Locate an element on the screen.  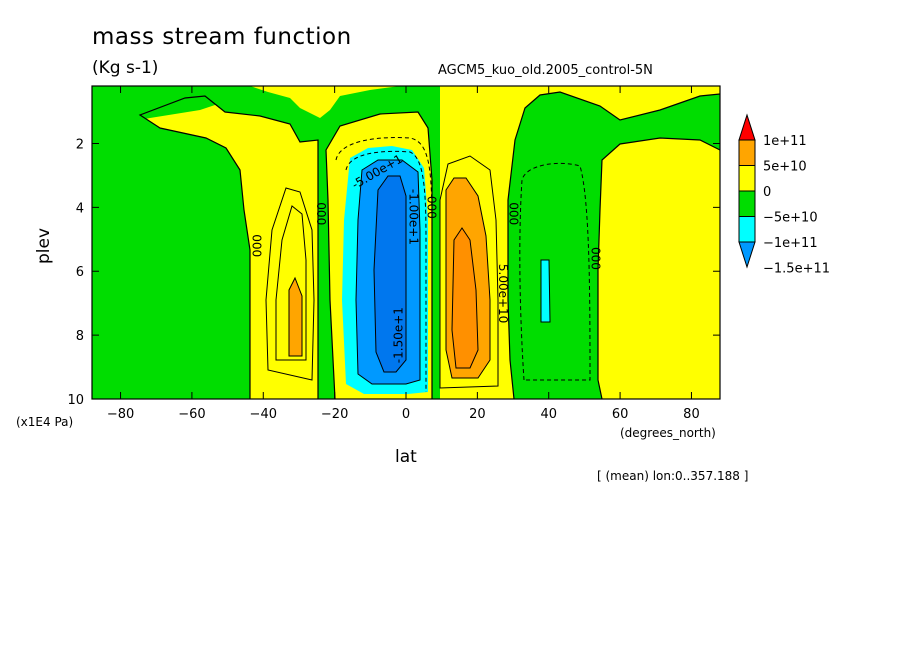
legend-label: 5e+10 is located at coordinates (785, 167).